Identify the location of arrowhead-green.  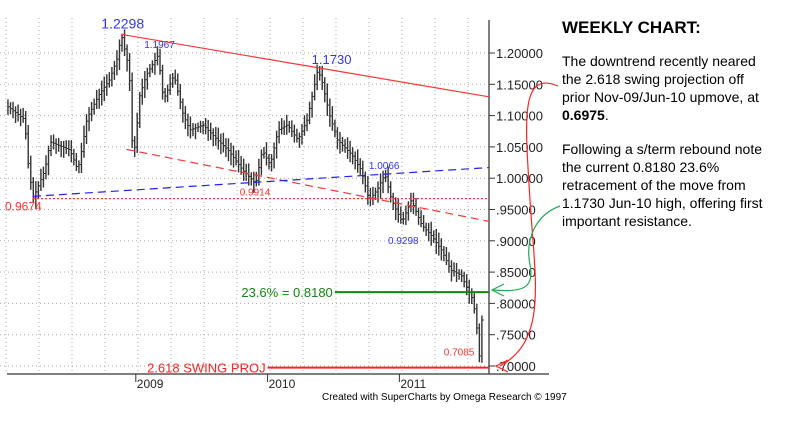
(497, 290).